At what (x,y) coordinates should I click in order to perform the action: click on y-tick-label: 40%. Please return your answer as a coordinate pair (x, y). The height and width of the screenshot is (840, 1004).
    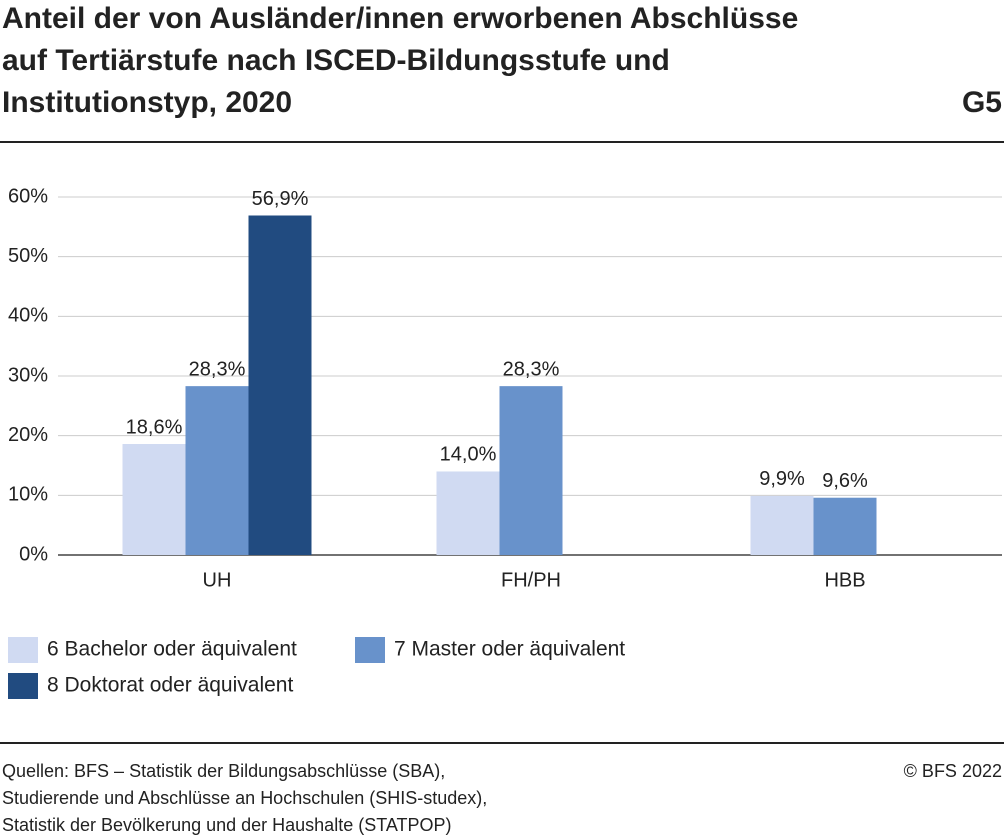
    Looking at the image, I should click on (28, 316).